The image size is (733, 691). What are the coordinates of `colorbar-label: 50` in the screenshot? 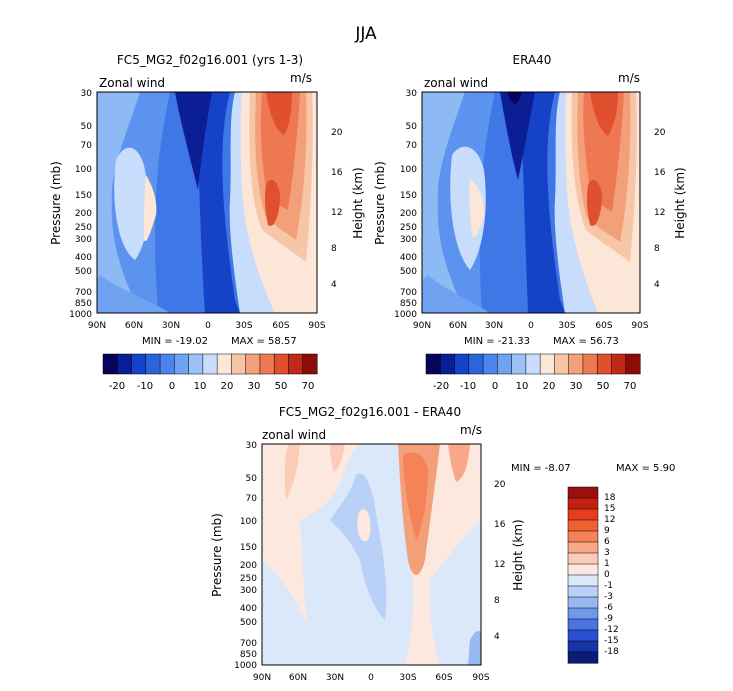 It's located at (603, 386).